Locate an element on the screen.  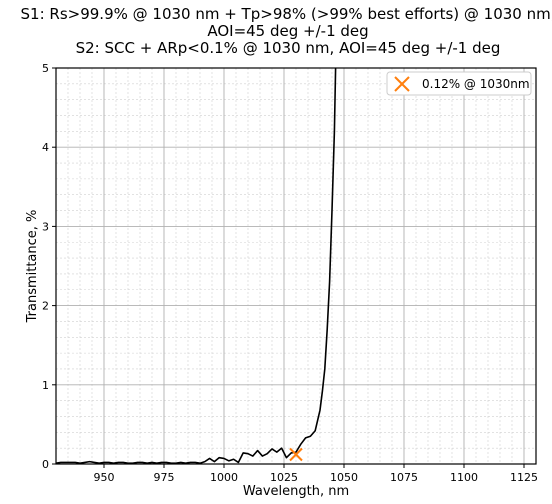
x-tick-label: 1100 is located at coordinates (464, 477).